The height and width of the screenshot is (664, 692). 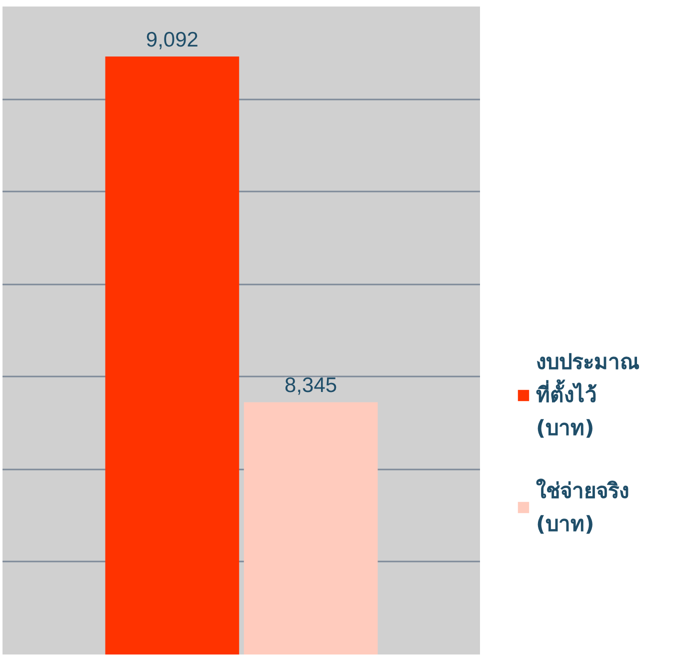 What do you see at coordinates (311, 386) in the screenshot?
I see `data-label: 8,345` at bounding box center [311, 386].